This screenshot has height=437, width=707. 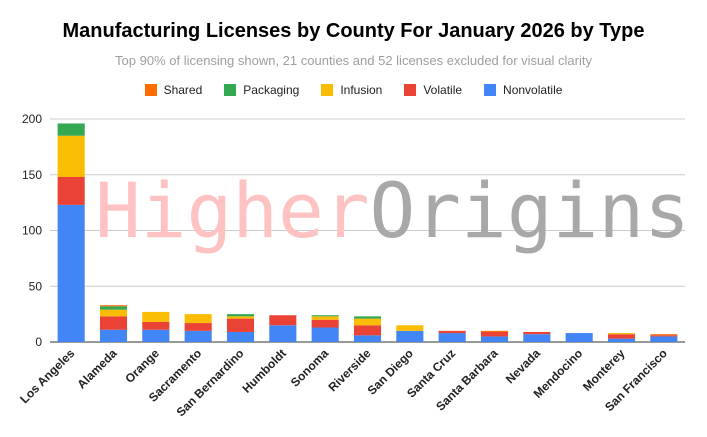 I want to click on bar-nonvolatile-santa-barbara, so click(x=494, y=339).